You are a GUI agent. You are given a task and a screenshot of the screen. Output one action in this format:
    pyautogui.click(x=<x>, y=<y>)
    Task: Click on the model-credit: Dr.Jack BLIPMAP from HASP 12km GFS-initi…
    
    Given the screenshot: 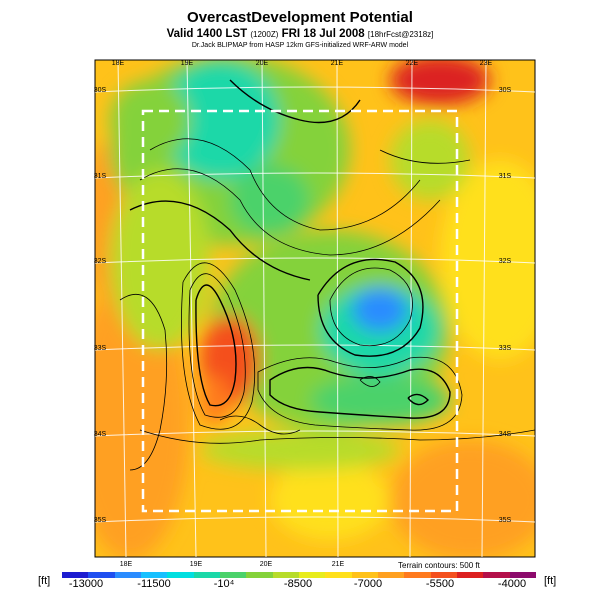 What is the action you would take?
    pyautogui.click(x=300, y=45)
    